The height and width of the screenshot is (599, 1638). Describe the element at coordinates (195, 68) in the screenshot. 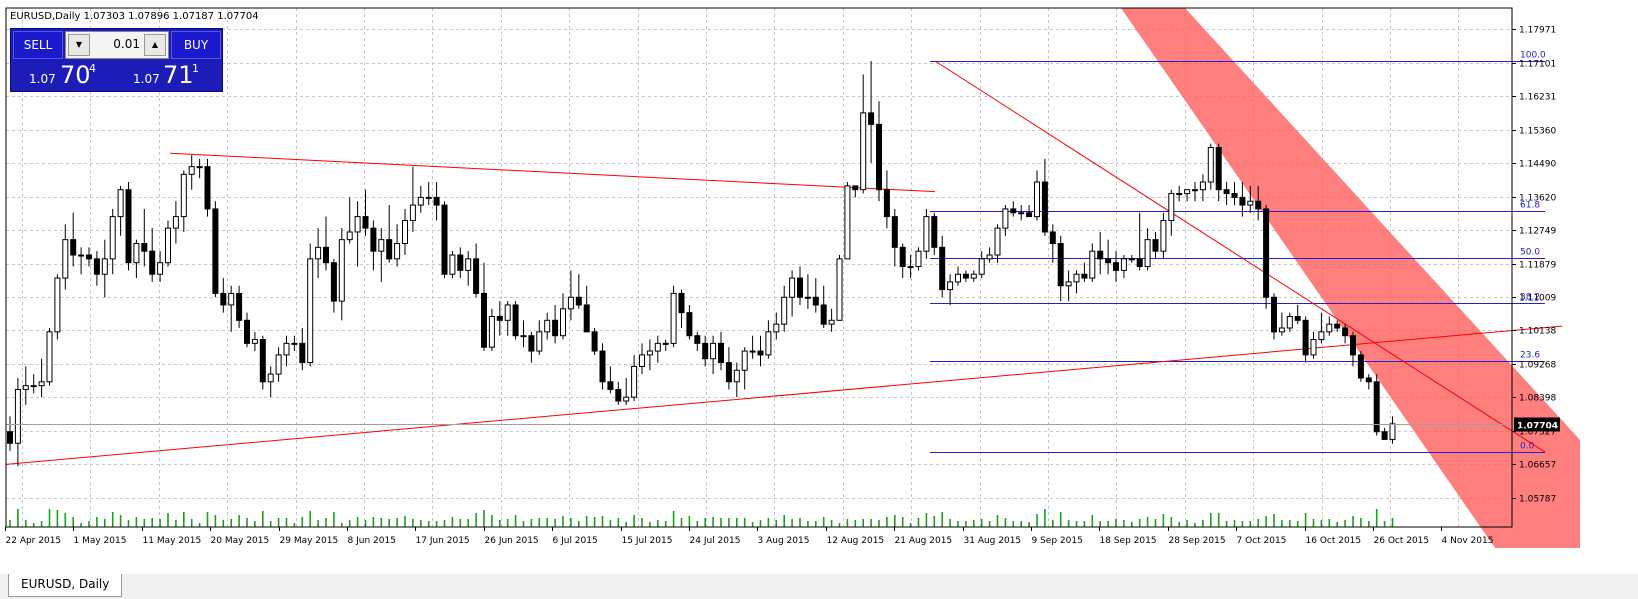

I see `buy-price-fraction: 1` at that location.